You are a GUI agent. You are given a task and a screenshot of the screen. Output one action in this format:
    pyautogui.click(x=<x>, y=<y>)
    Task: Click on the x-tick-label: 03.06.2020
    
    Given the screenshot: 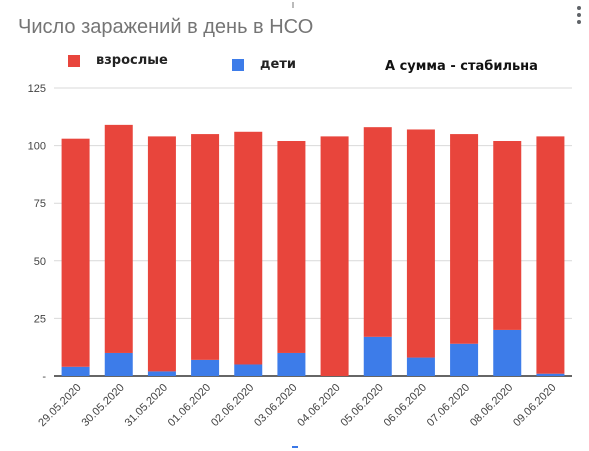 What is the action you would take?
    pyautogui.click(x=275, y=405)
    